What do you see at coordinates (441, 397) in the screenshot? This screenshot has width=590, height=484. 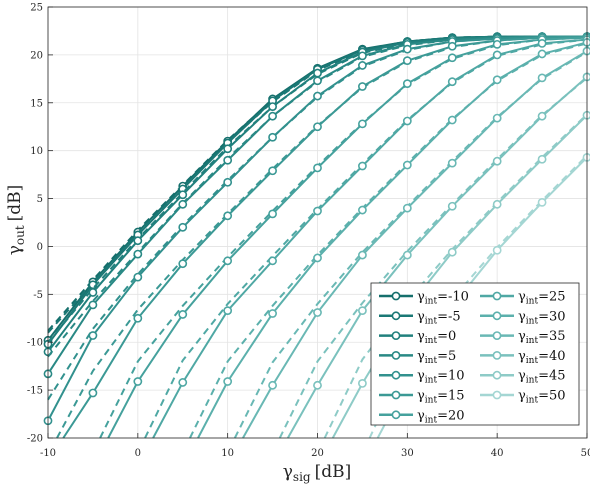 I see `legend-label: γint=15` at bounding box center [441, 397].